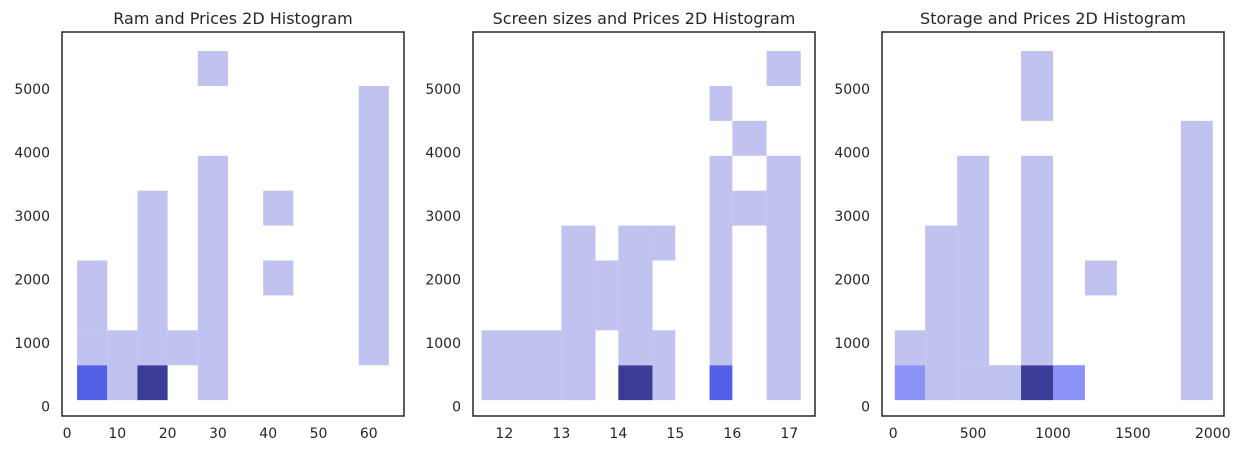 Image resolution: width=1238 pixels, height=455 pixels. I want to click on x-tick-label: 30, so click(218, 434).